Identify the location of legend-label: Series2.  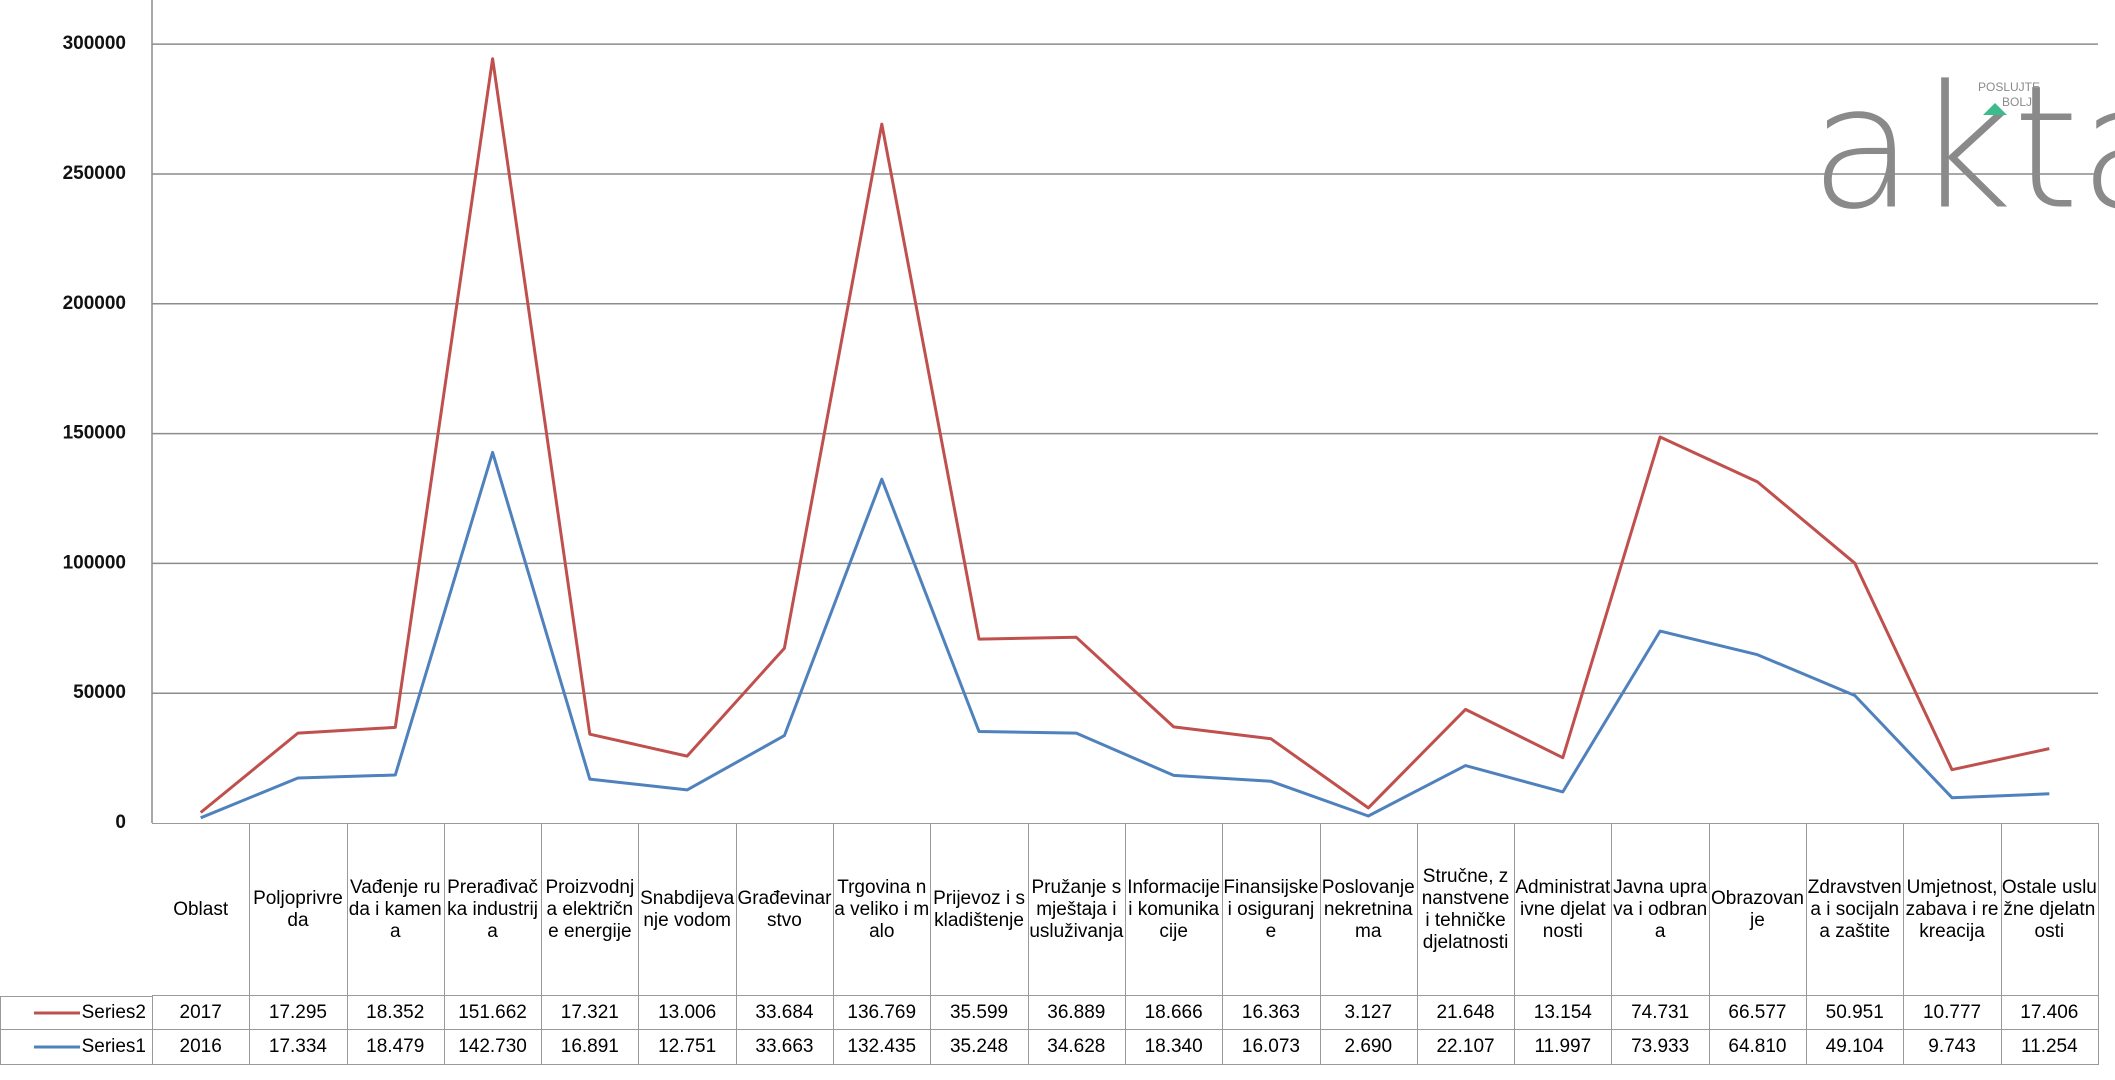
(113, 1012).